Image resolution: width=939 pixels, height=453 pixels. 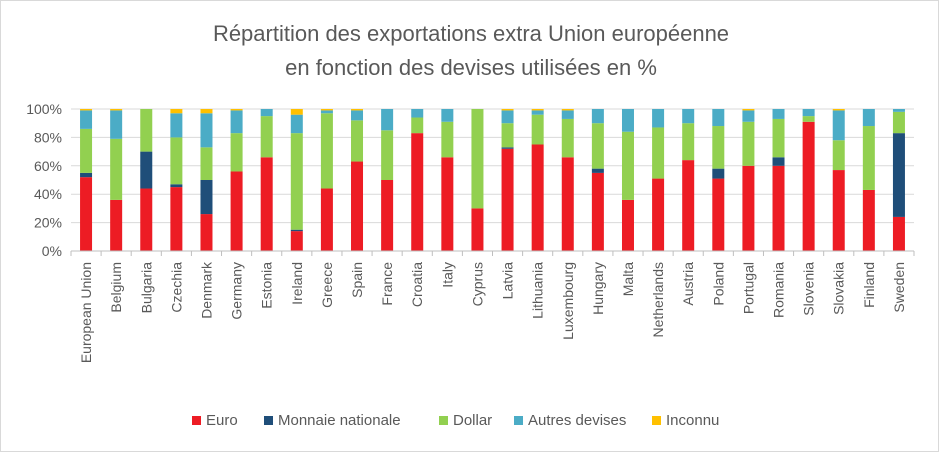 What do you see at coordinates (718, 284) in the screenshot?
I see `x-tick-label: Poland` at bounding box center [718, 284].